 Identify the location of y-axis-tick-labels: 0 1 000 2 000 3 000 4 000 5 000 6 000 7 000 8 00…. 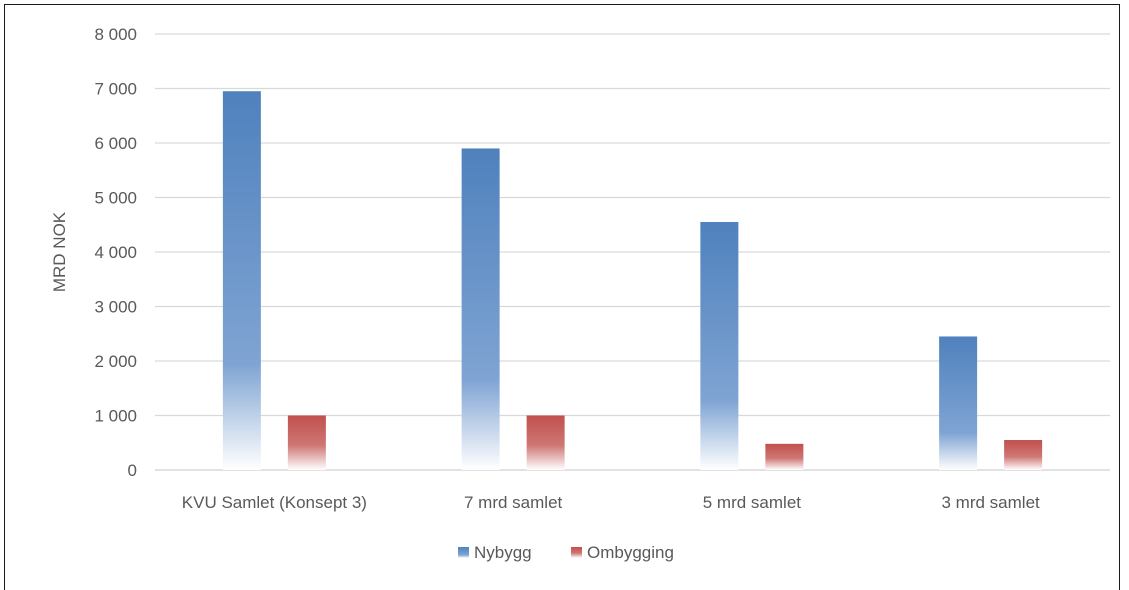
(115, 252).